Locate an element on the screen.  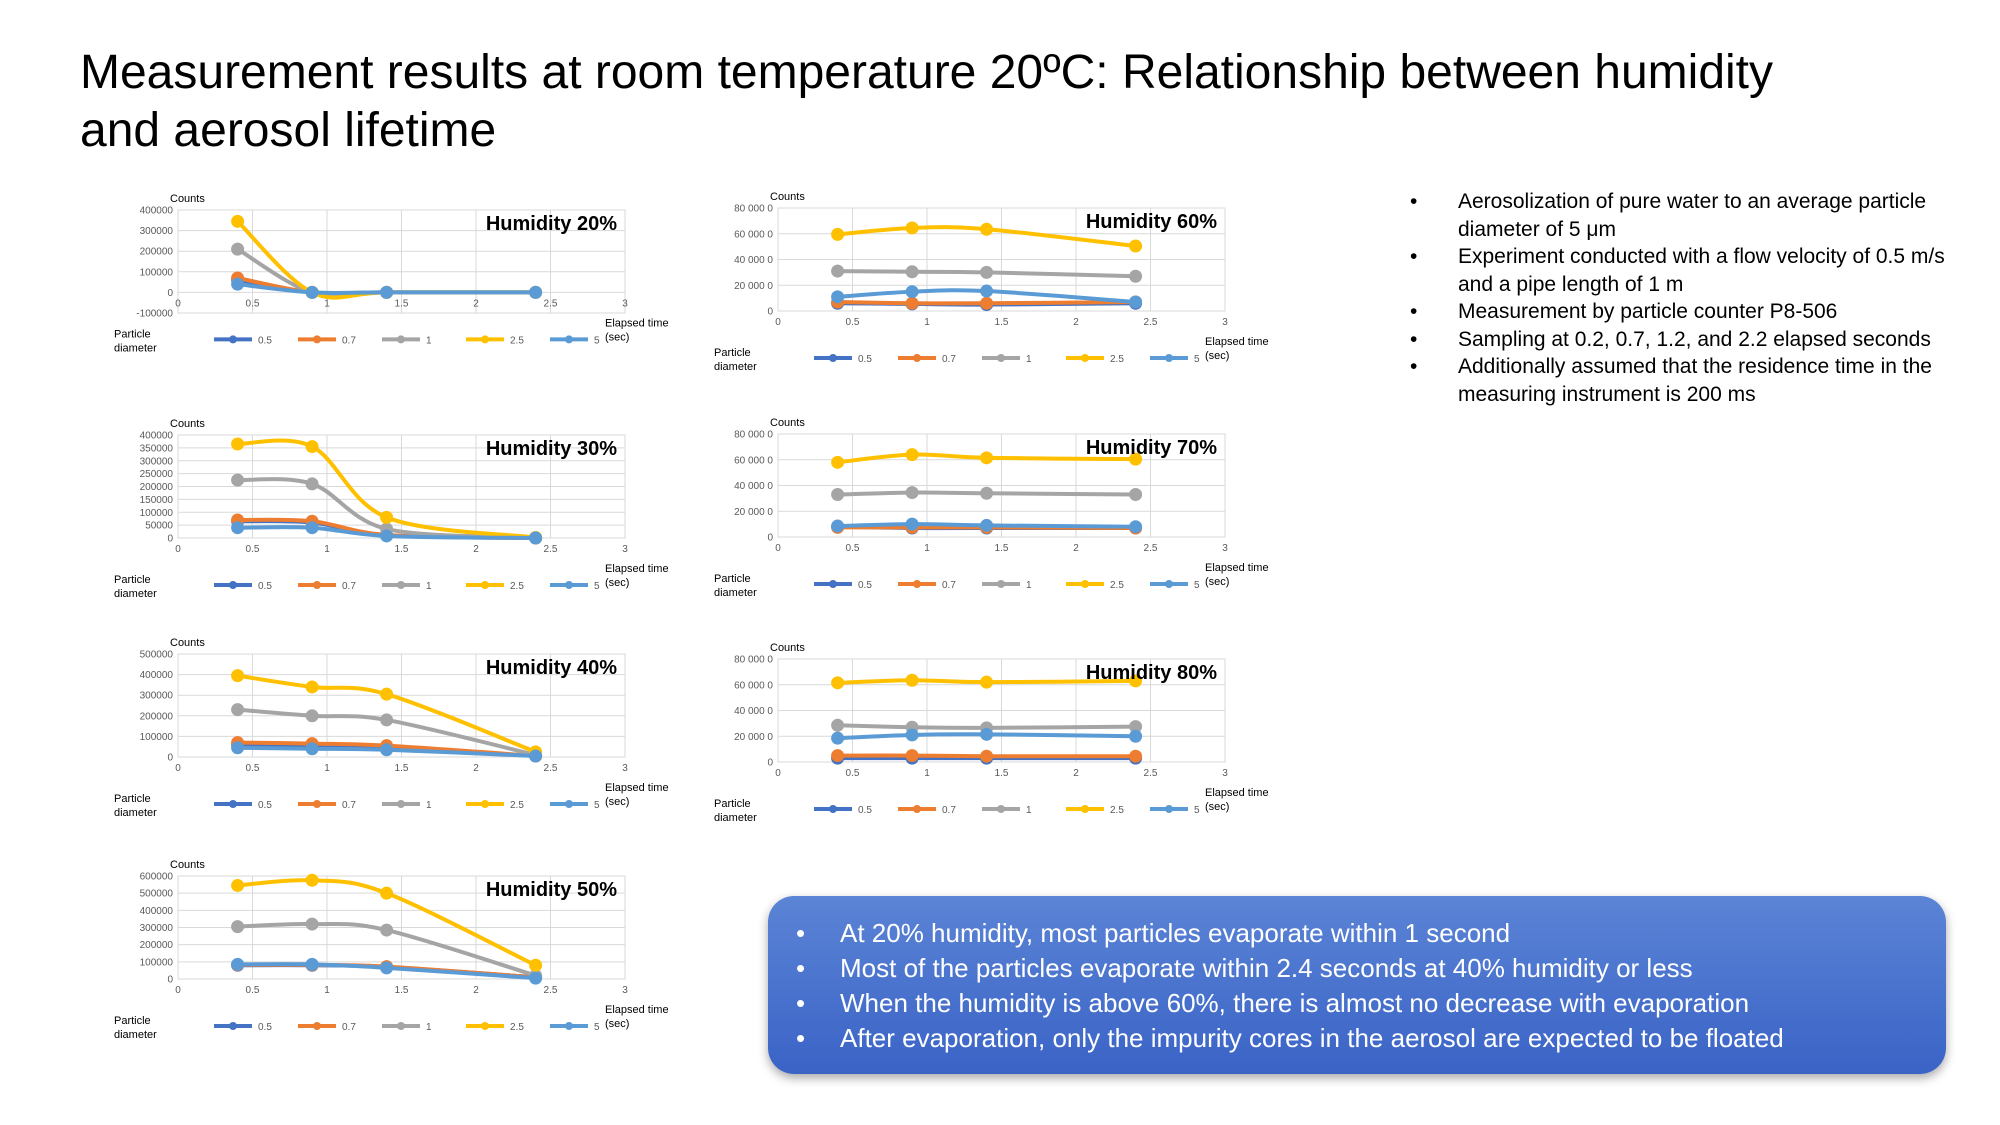
y-tick-label: 100000 is located at coordinates (157, 962).